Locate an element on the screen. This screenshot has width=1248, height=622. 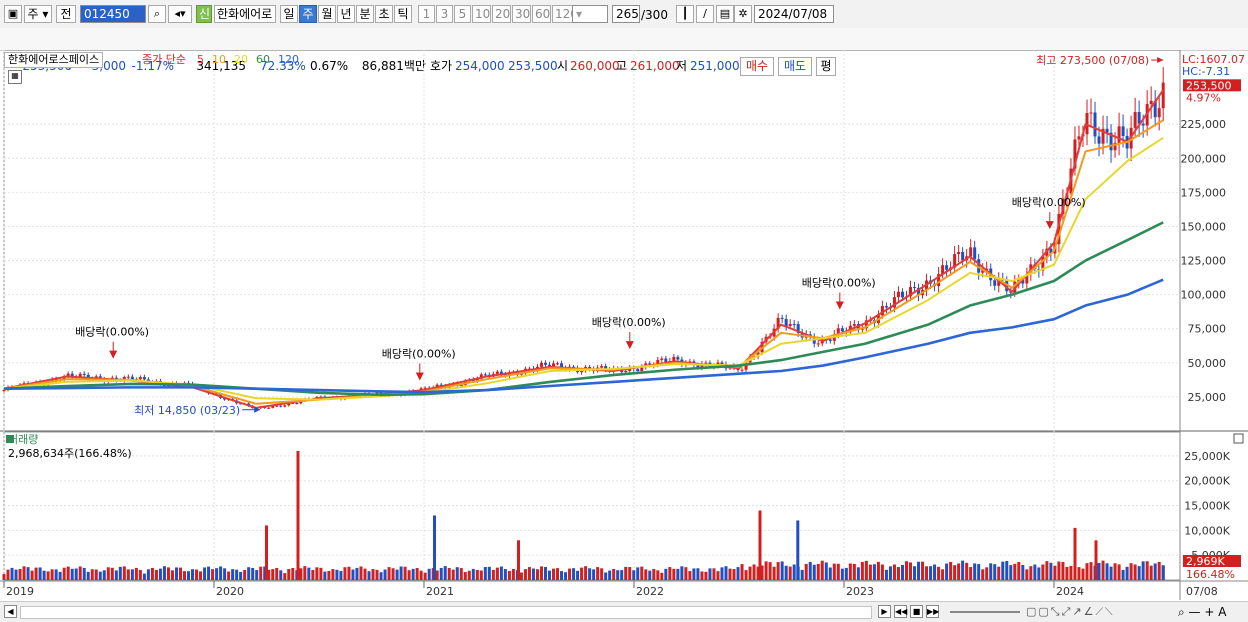
interval-button-2: 5 is located at coordinates (462, 14).